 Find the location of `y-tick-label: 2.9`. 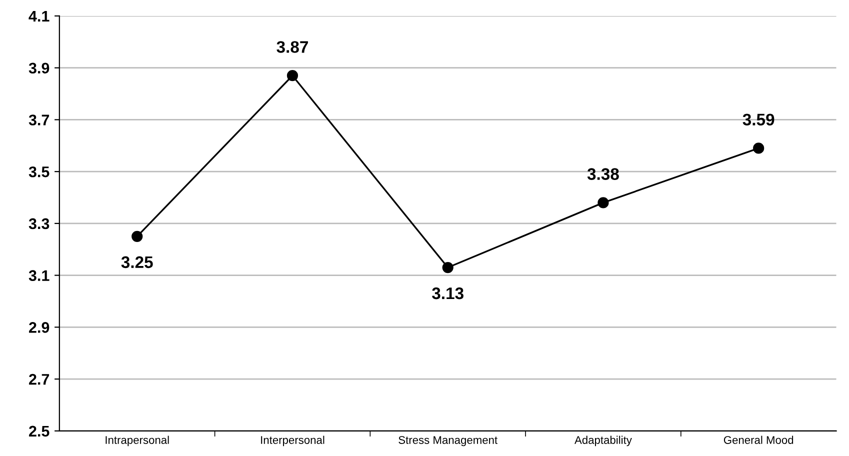

y-tick-label: 2.9 is located at coordinates (39, 327).